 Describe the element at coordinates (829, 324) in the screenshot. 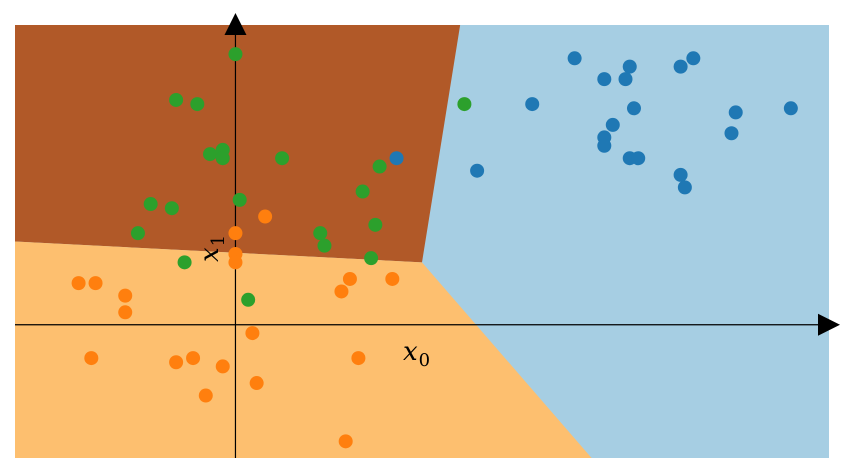

I see `x-axis-arrow` at that location.